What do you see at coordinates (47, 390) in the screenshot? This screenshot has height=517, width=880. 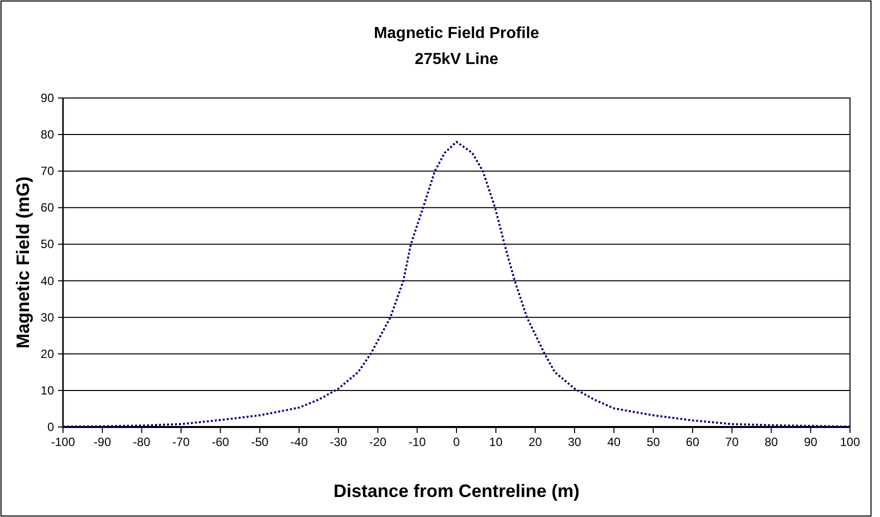 I see `y-tick-label: 10` at bounding box center [47, 390].